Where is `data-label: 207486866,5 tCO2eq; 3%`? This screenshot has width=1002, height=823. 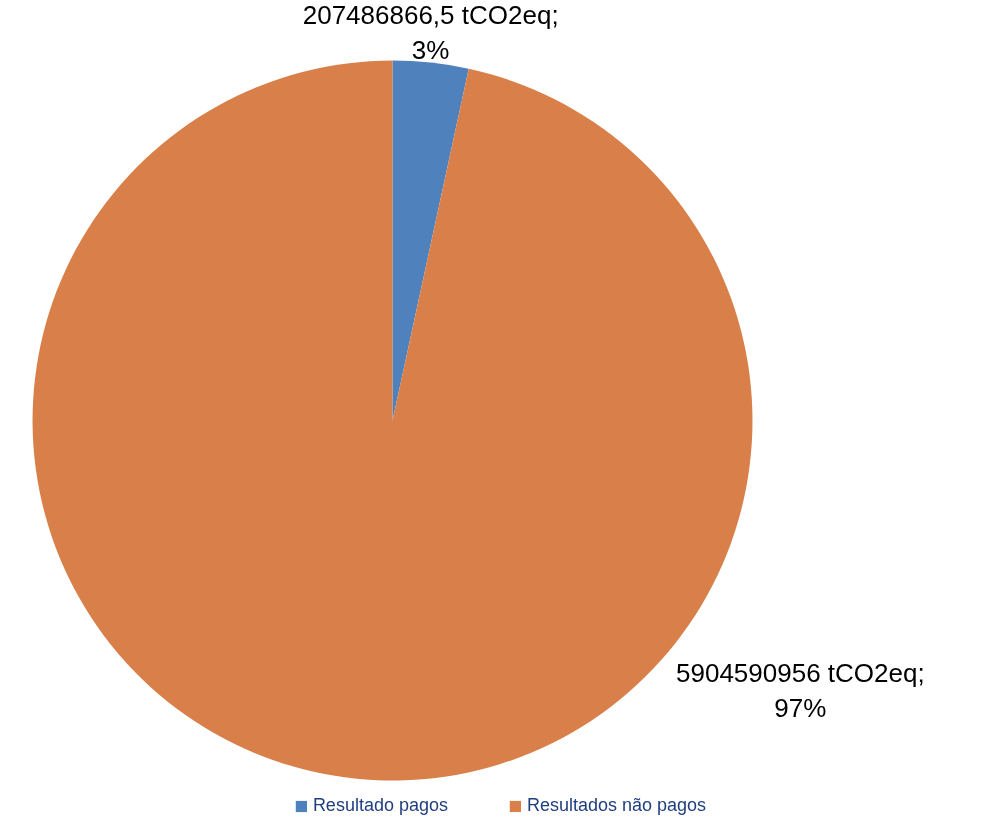 data-label: 207486866,5 tCO2eq; 3% is located at coordinates (430, 32).